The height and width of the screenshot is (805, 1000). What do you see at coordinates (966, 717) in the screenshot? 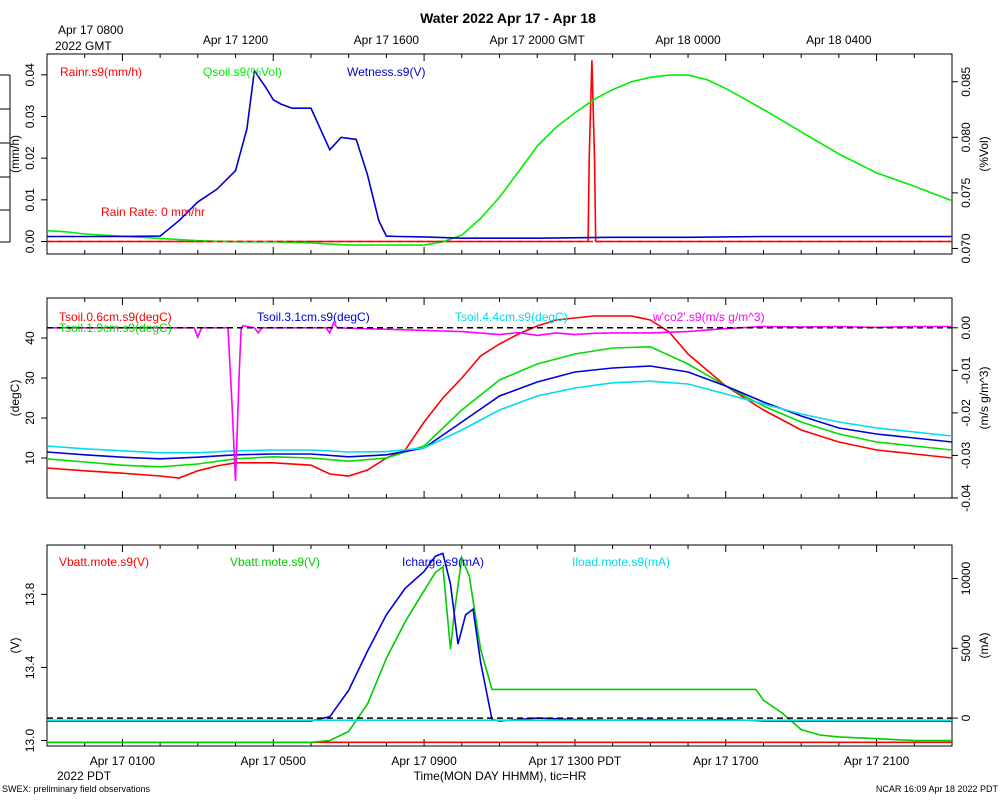
I see `right-y-tick-label: 0` at bounding box center [966, 717].